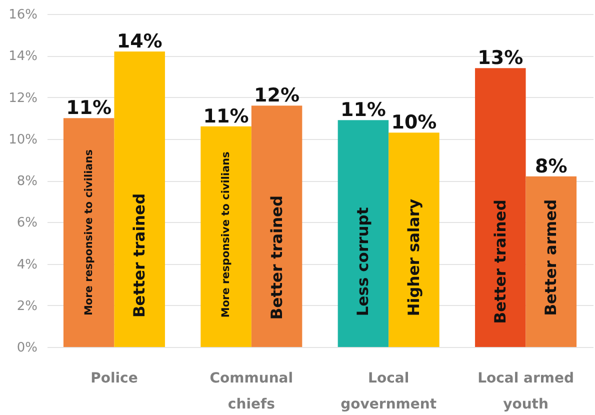 The image size is (595, 415). I want to click on y-tick-label: 0%, so click(27, 348).